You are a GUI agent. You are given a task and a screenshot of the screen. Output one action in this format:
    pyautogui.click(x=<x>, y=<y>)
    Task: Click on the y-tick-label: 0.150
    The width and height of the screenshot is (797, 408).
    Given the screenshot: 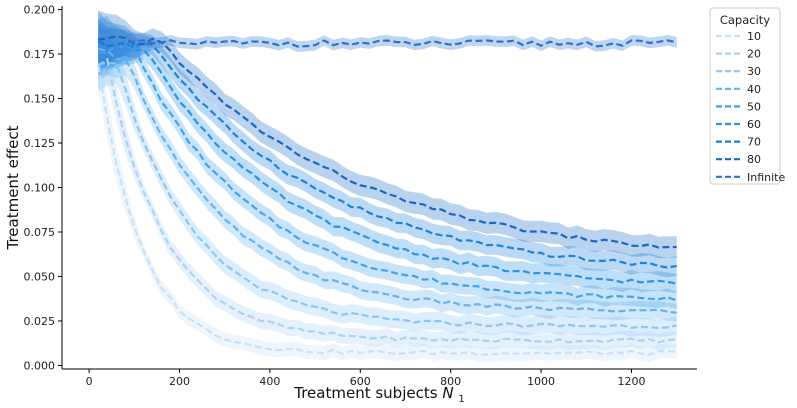 What is the action you would take?
    pyautogui.click(x=40, y=99)
    